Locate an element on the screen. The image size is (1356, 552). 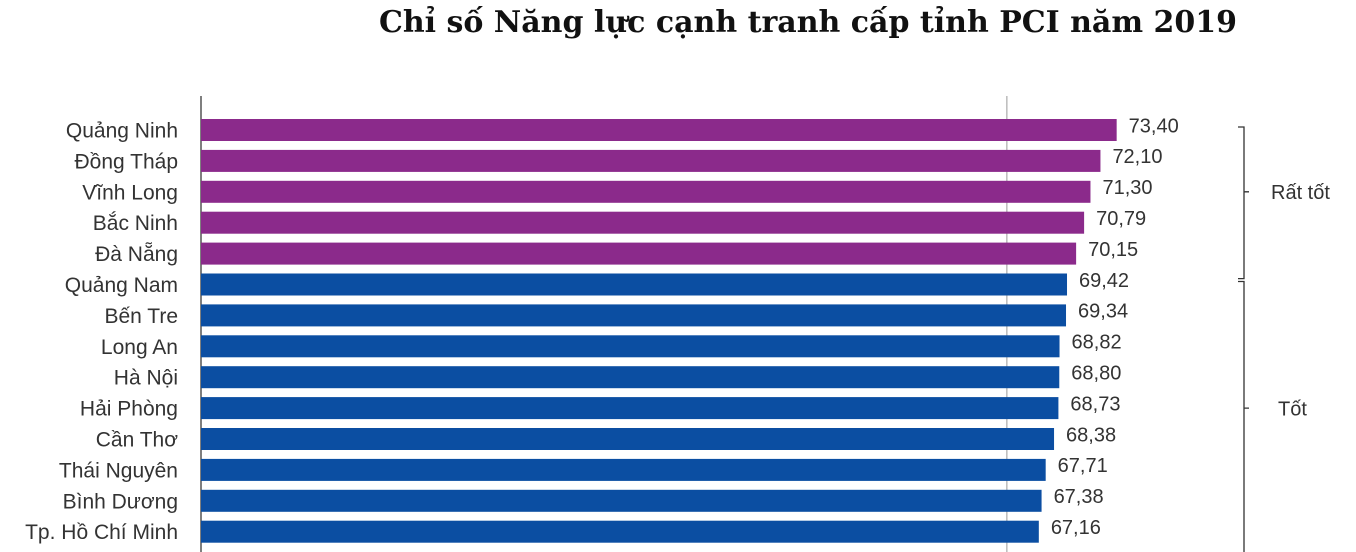
value-label: 69,42 is located at coordinates (1104, 281).